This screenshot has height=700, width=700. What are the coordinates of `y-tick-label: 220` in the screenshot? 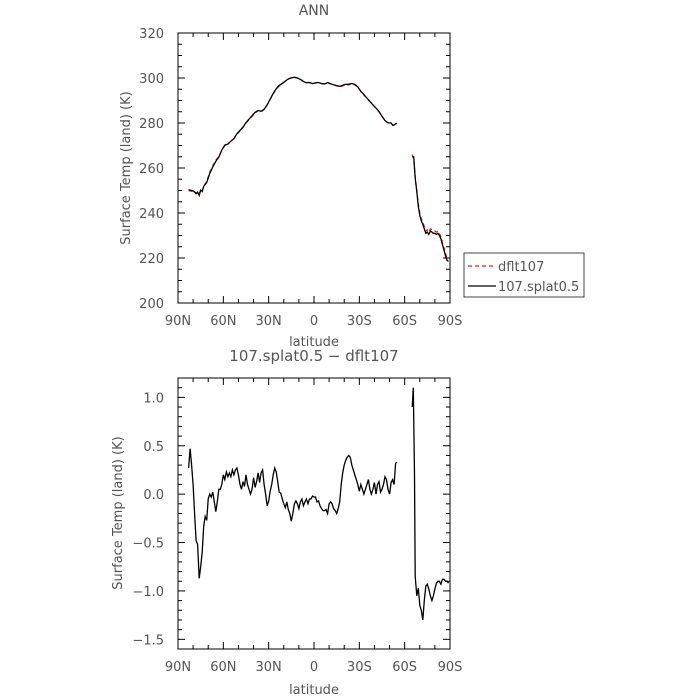 It's located at (151, 259).